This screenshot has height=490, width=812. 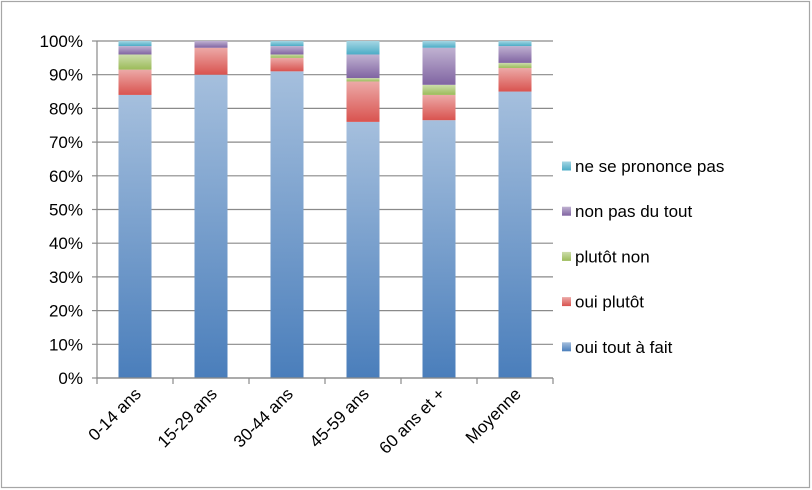 I want to click on legend-item-oui-plutot: oui plutôt, so click(x=603, y=302).